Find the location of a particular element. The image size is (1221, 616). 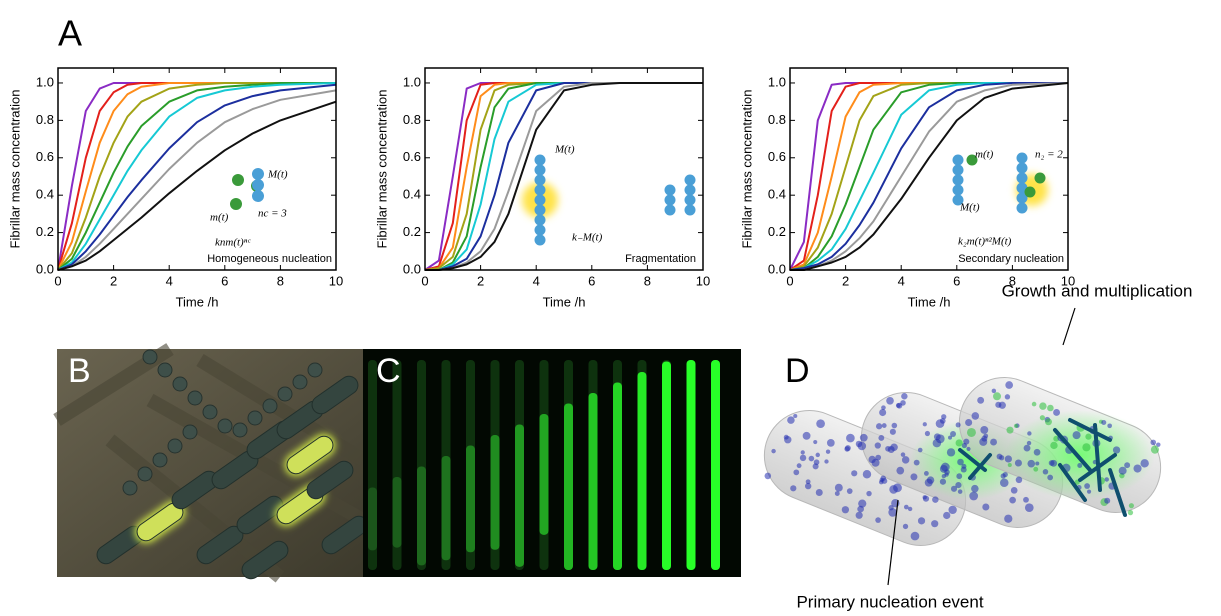

y-tick-label: 0.6 is located at coordinates (777, 156).